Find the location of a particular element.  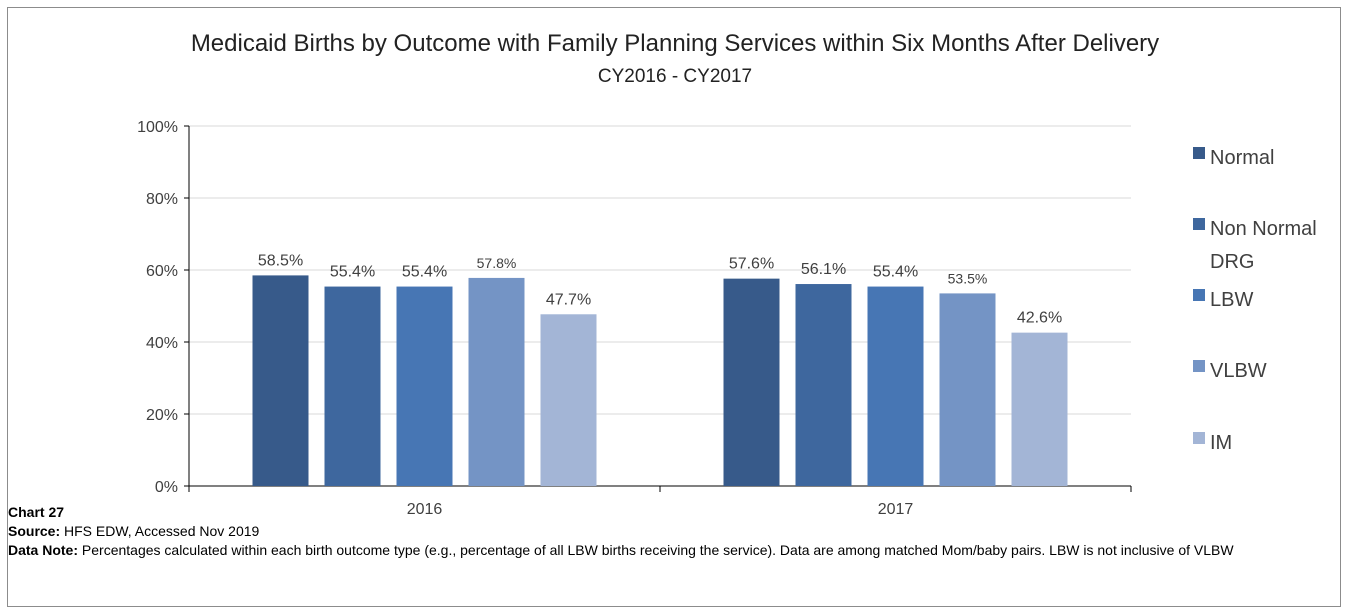

y-tick-label: 20% is located at coordinates (162, 415).